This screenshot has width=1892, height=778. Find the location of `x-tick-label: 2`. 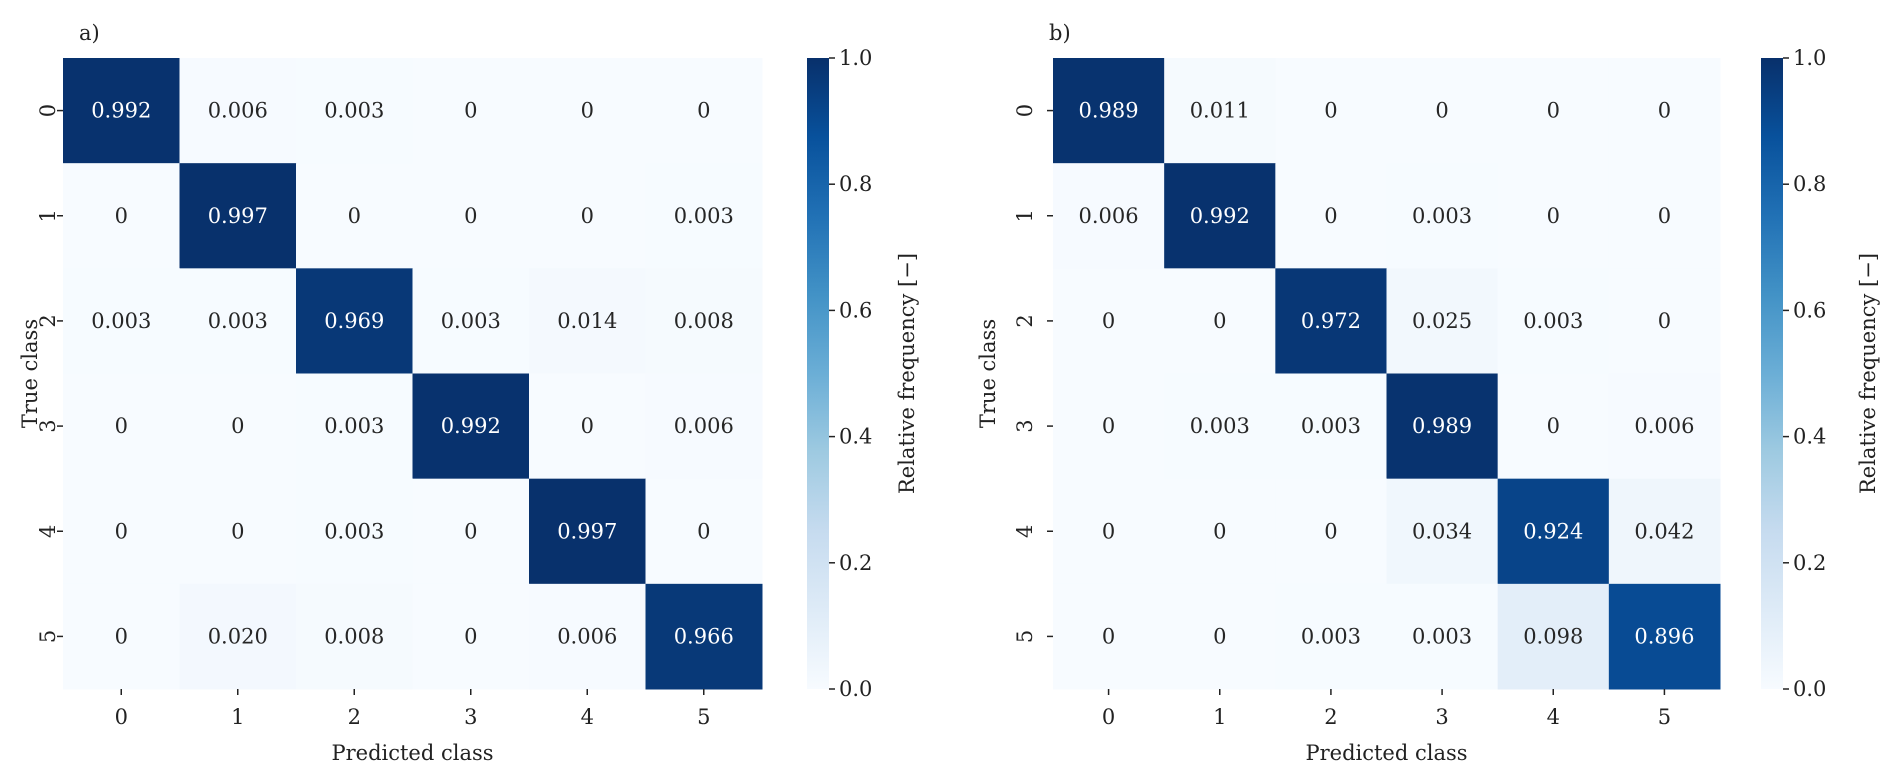

x-tick-label: 2 is located at coordinates (1330, 717).